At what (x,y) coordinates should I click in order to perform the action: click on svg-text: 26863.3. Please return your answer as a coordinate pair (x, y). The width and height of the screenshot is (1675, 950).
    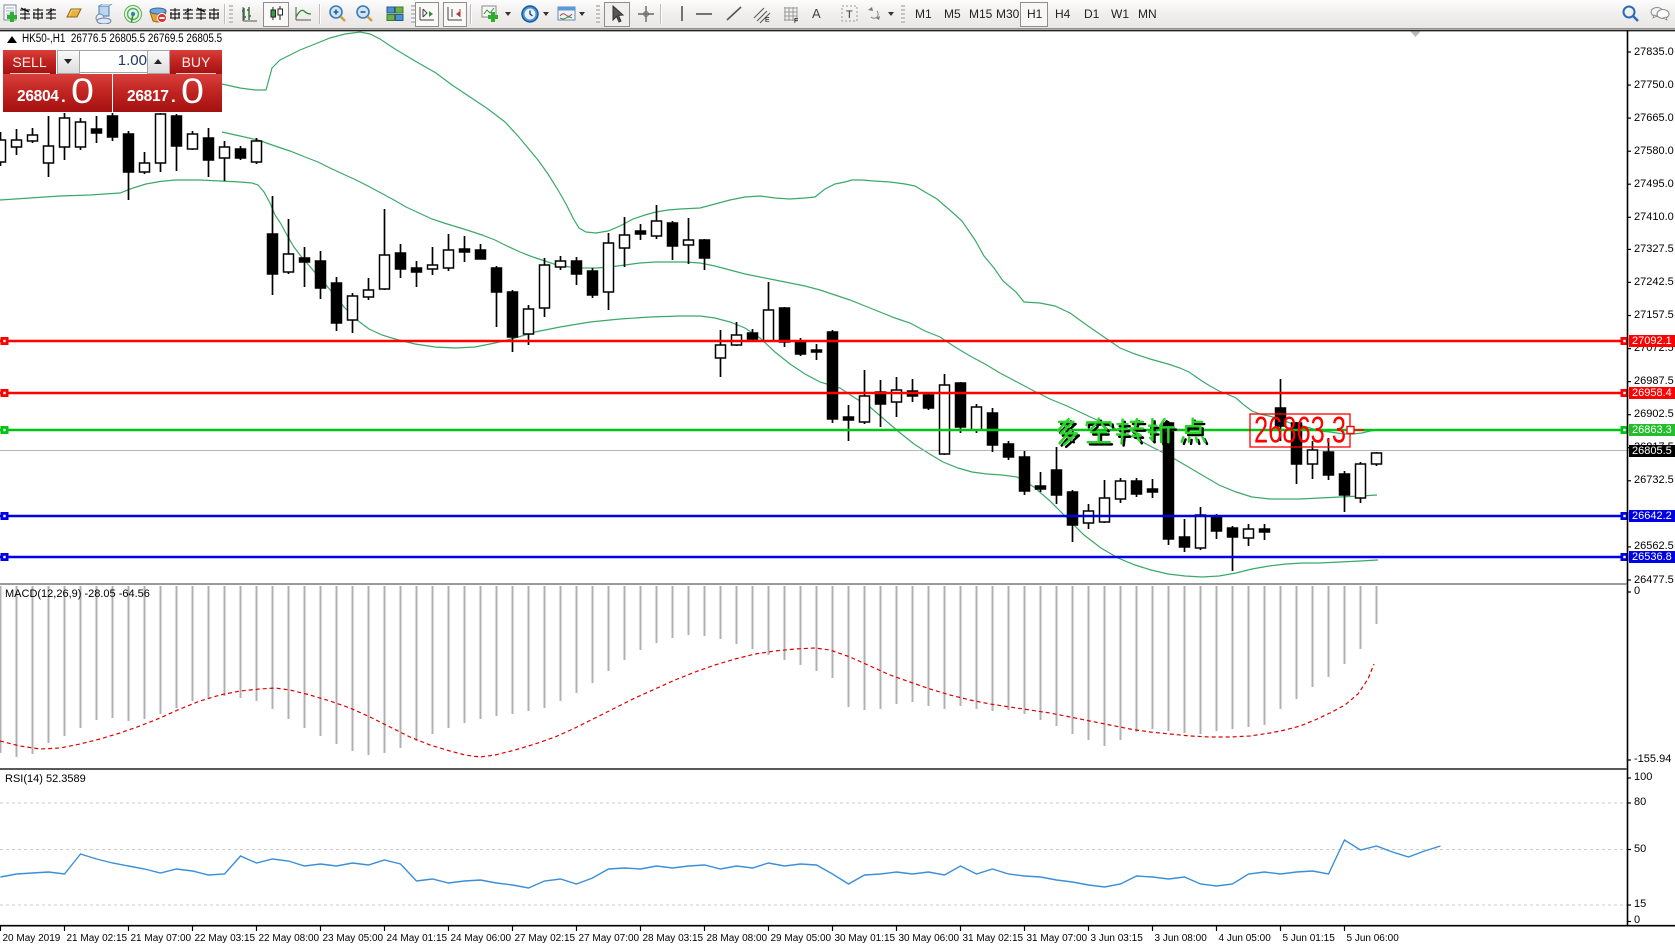
    Looking at the image, I should click on (1300, 430).